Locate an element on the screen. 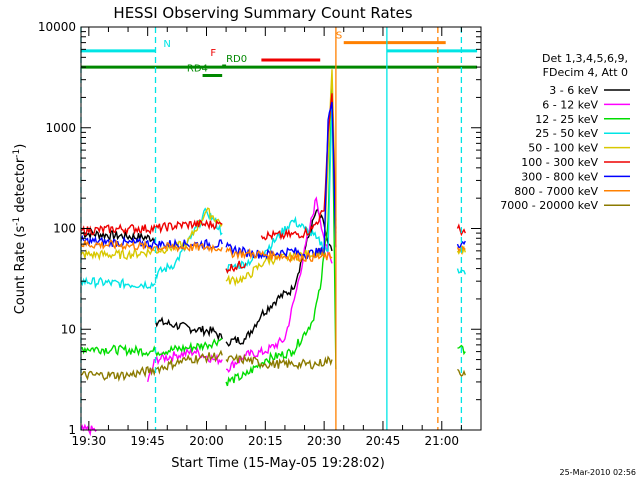 The width and height of the screenshot is (640, 480). legend-entry-label: 100 - 300 keV is located at coordinates (559, 162).